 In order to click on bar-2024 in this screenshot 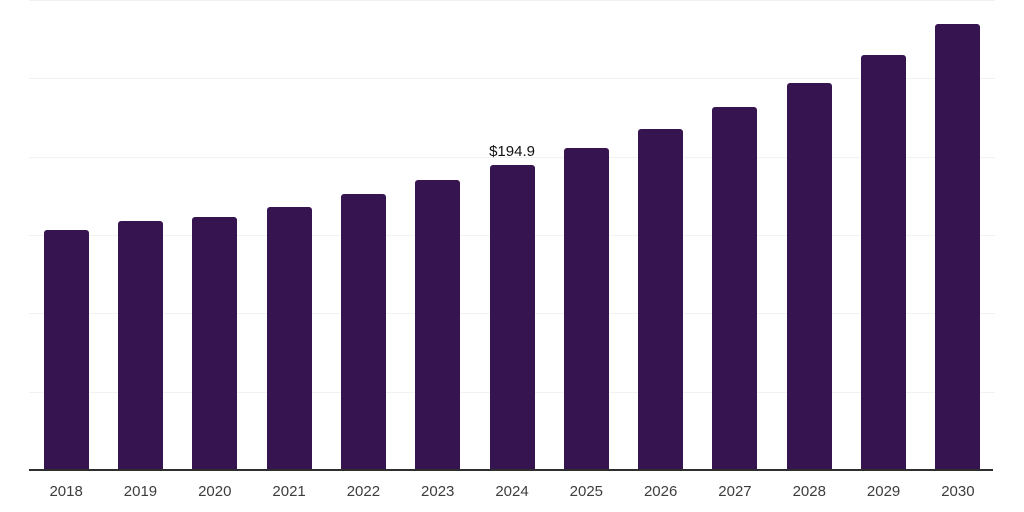, I will do `click(512, 317)`.